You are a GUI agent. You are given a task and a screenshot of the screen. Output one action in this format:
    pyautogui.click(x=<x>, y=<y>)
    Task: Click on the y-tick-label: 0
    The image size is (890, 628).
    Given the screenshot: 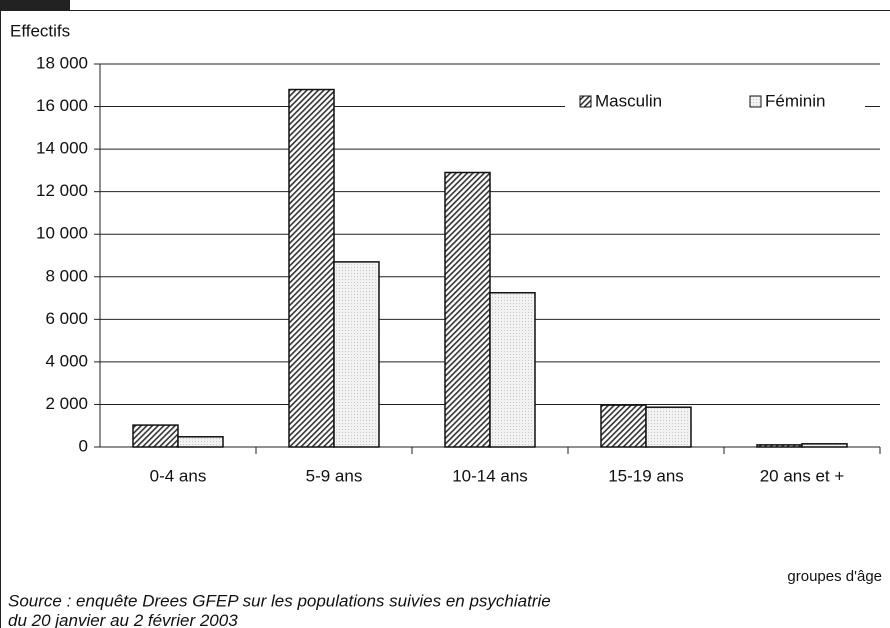 What is the action you would take?
    pyautogui.click(x=83, y=445)
    